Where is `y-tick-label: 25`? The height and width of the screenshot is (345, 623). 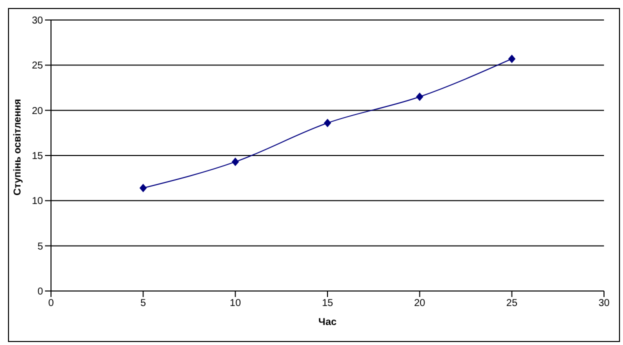
y-tick-label: 25 is located at coordinates (38, 66).